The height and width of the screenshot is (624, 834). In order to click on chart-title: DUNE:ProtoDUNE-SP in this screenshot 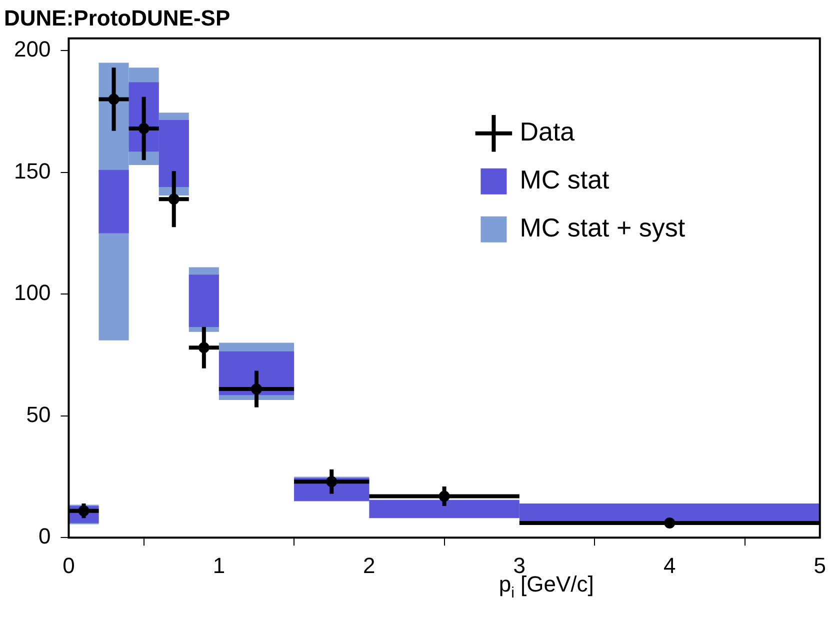, I will do `click(117, 17)`.